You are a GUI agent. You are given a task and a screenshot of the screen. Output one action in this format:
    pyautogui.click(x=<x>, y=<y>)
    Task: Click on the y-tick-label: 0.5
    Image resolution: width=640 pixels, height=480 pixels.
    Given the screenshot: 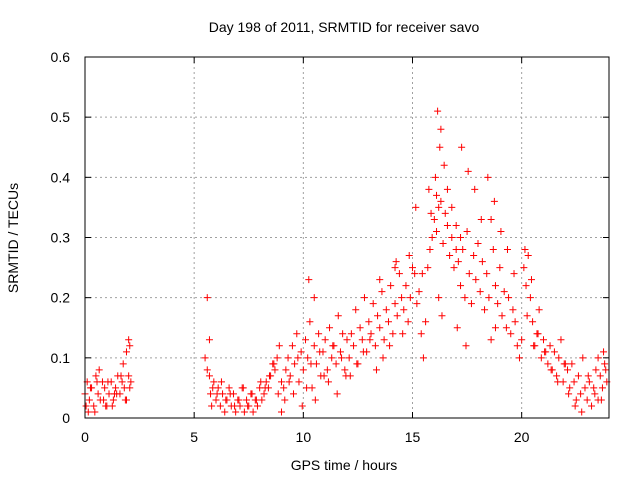 What is the action you would take?
    pyautogui.click(x=61, y=117)
    